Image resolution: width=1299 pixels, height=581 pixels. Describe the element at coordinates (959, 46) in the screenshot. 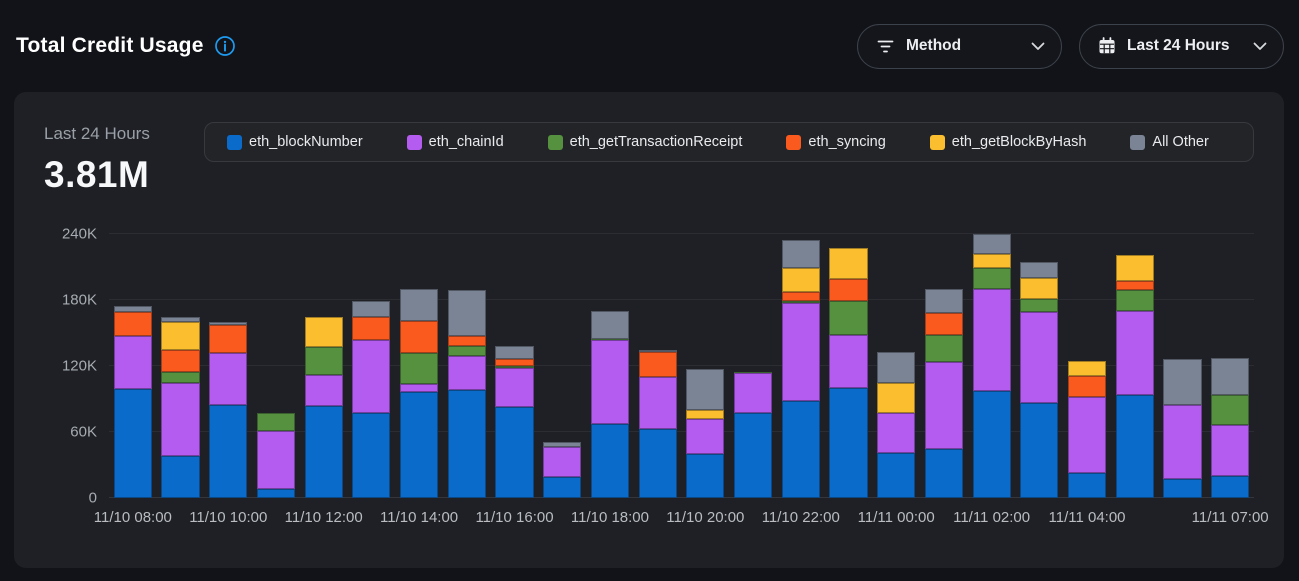

I see `method-dropdown: Method` at that location.